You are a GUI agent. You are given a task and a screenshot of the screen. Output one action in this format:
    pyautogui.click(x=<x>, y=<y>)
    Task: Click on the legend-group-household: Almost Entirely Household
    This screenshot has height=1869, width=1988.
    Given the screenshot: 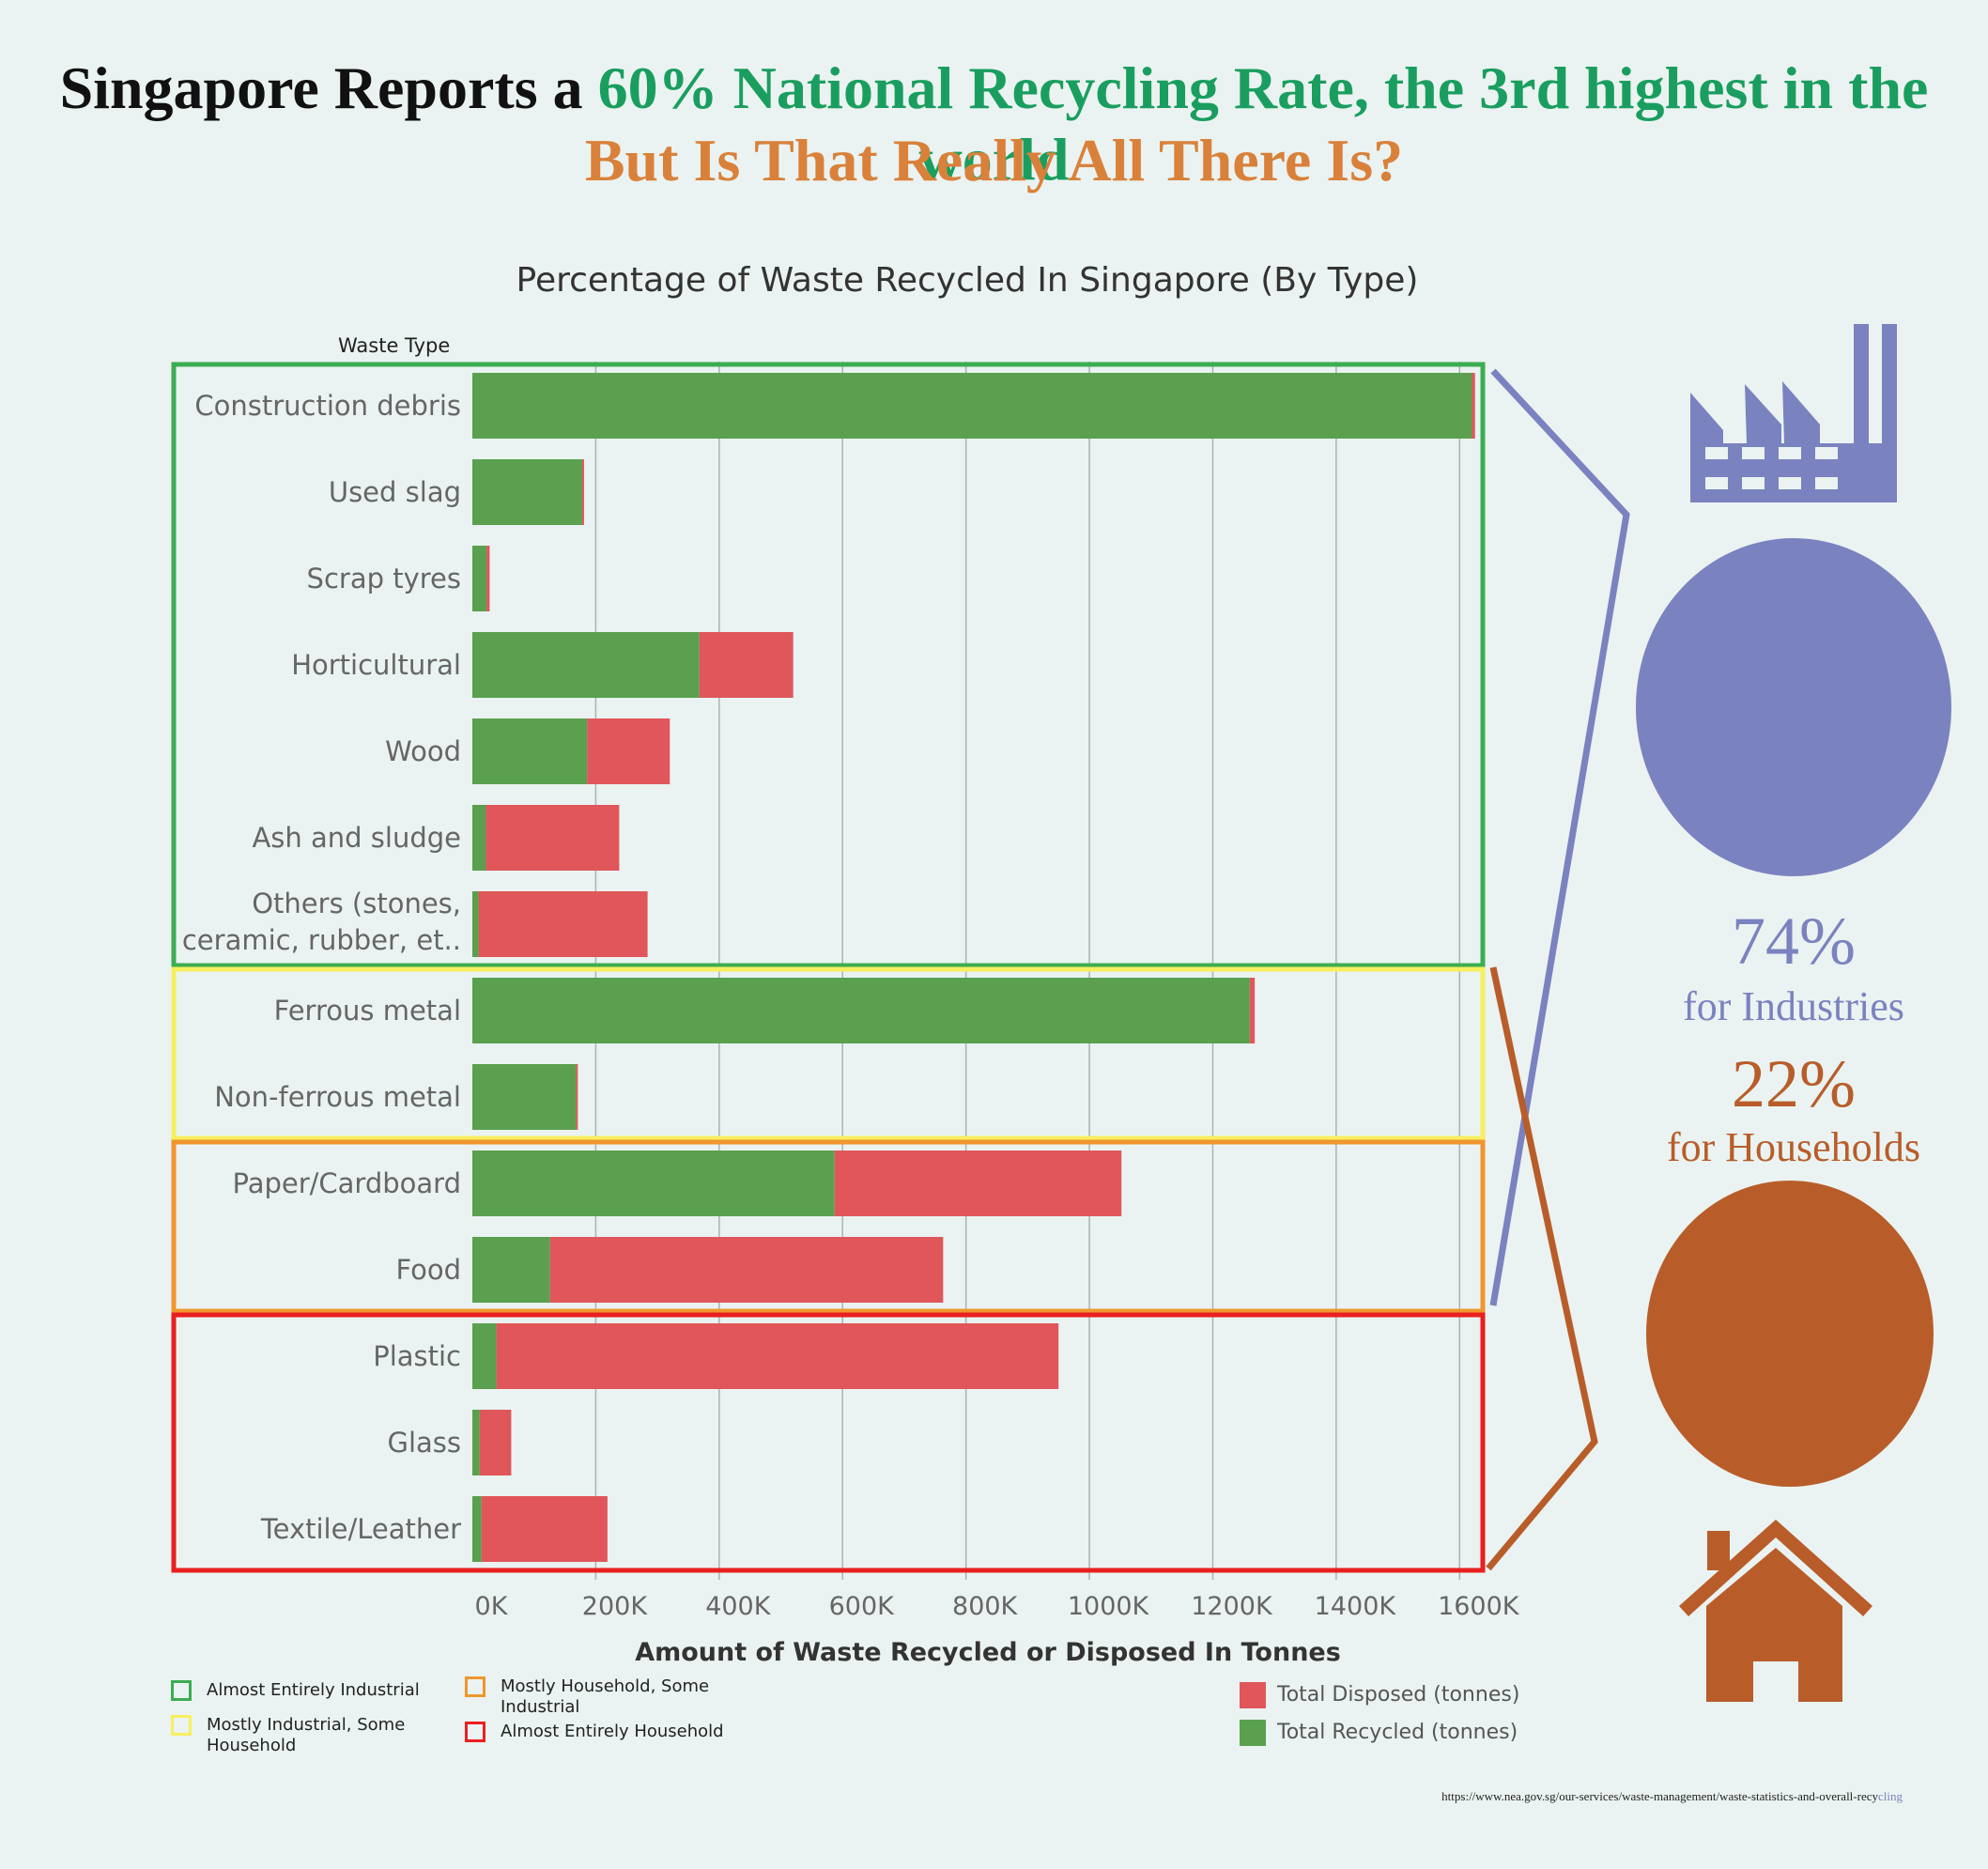 What is the action you would take?
    pyautogui.click(x=594, y=1732)
    